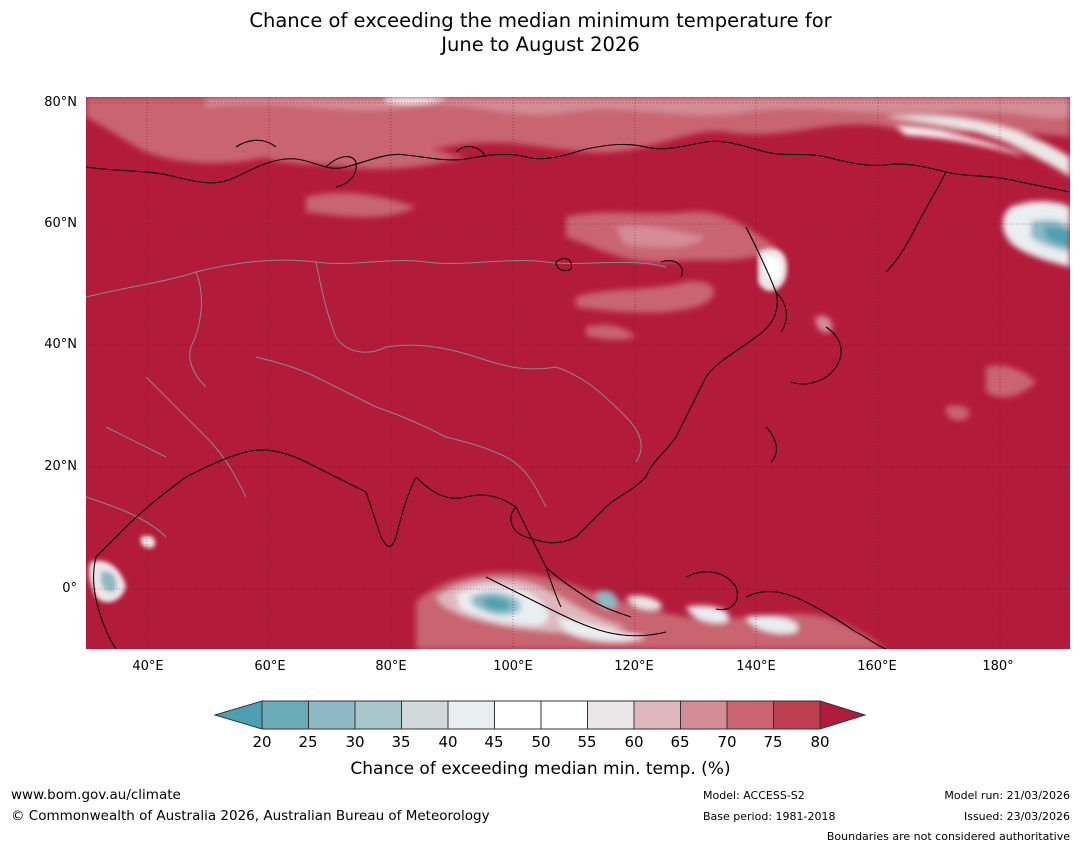 Image resolution: width=1081 pixels, height=850 pixels. I want to click on colorbar-under-arrow, so click(238, 715).